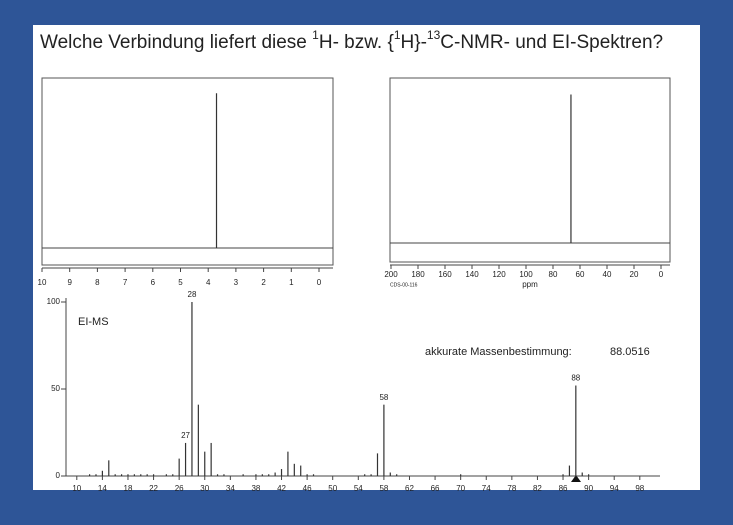  What do you see at coordinates (511, 488) in the screenshot?
I see `x-tick-label: 78` at bounding box center [511, 488].